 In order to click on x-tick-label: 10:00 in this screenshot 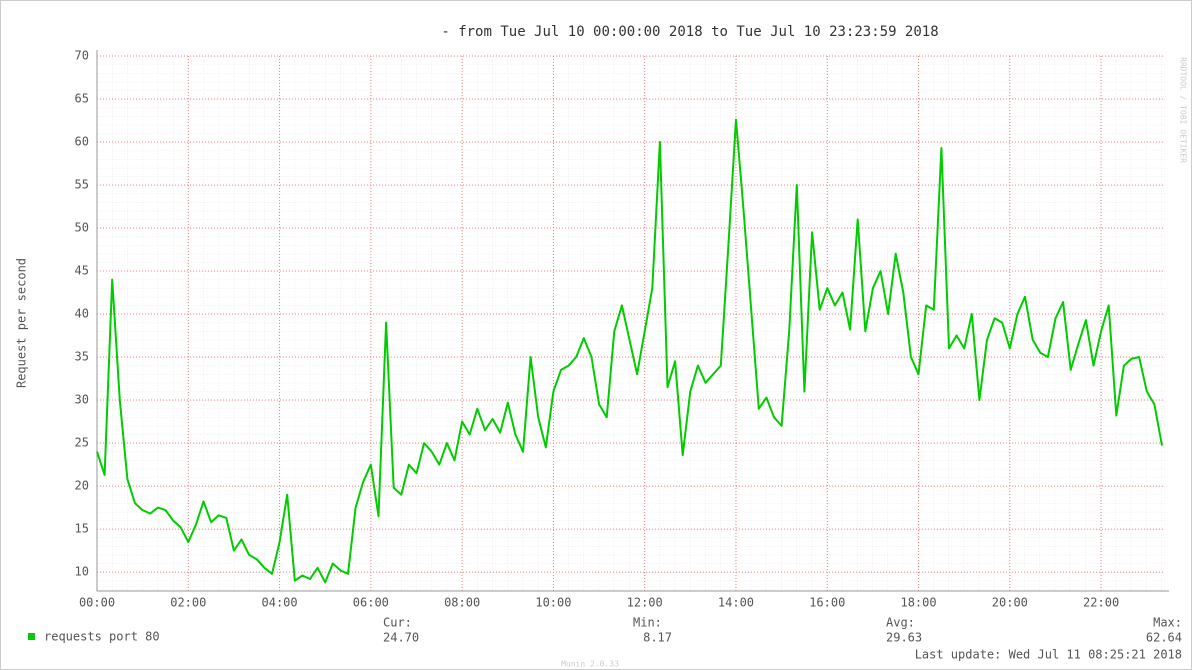, I will do `click(553, 603)`.